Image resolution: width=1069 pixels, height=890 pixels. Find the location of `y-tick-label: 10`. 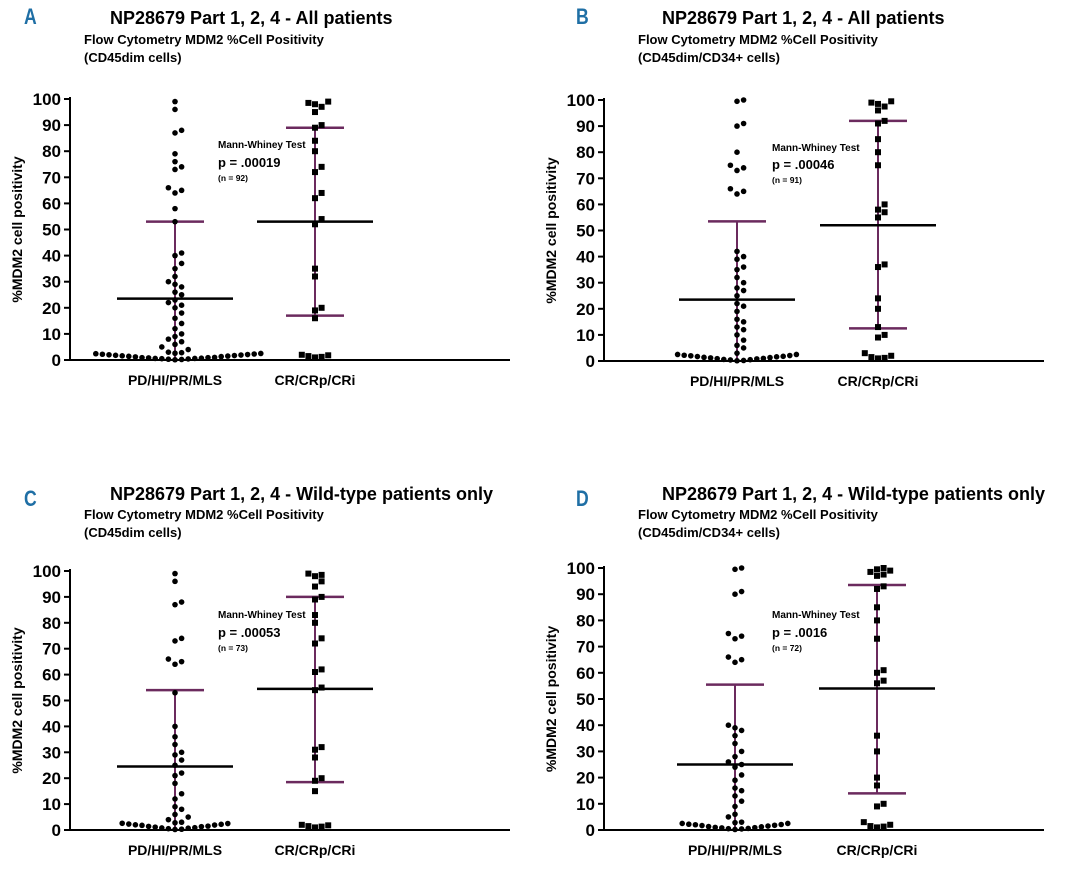

y-tick-label: 10 is located at coordinates (51, 334).